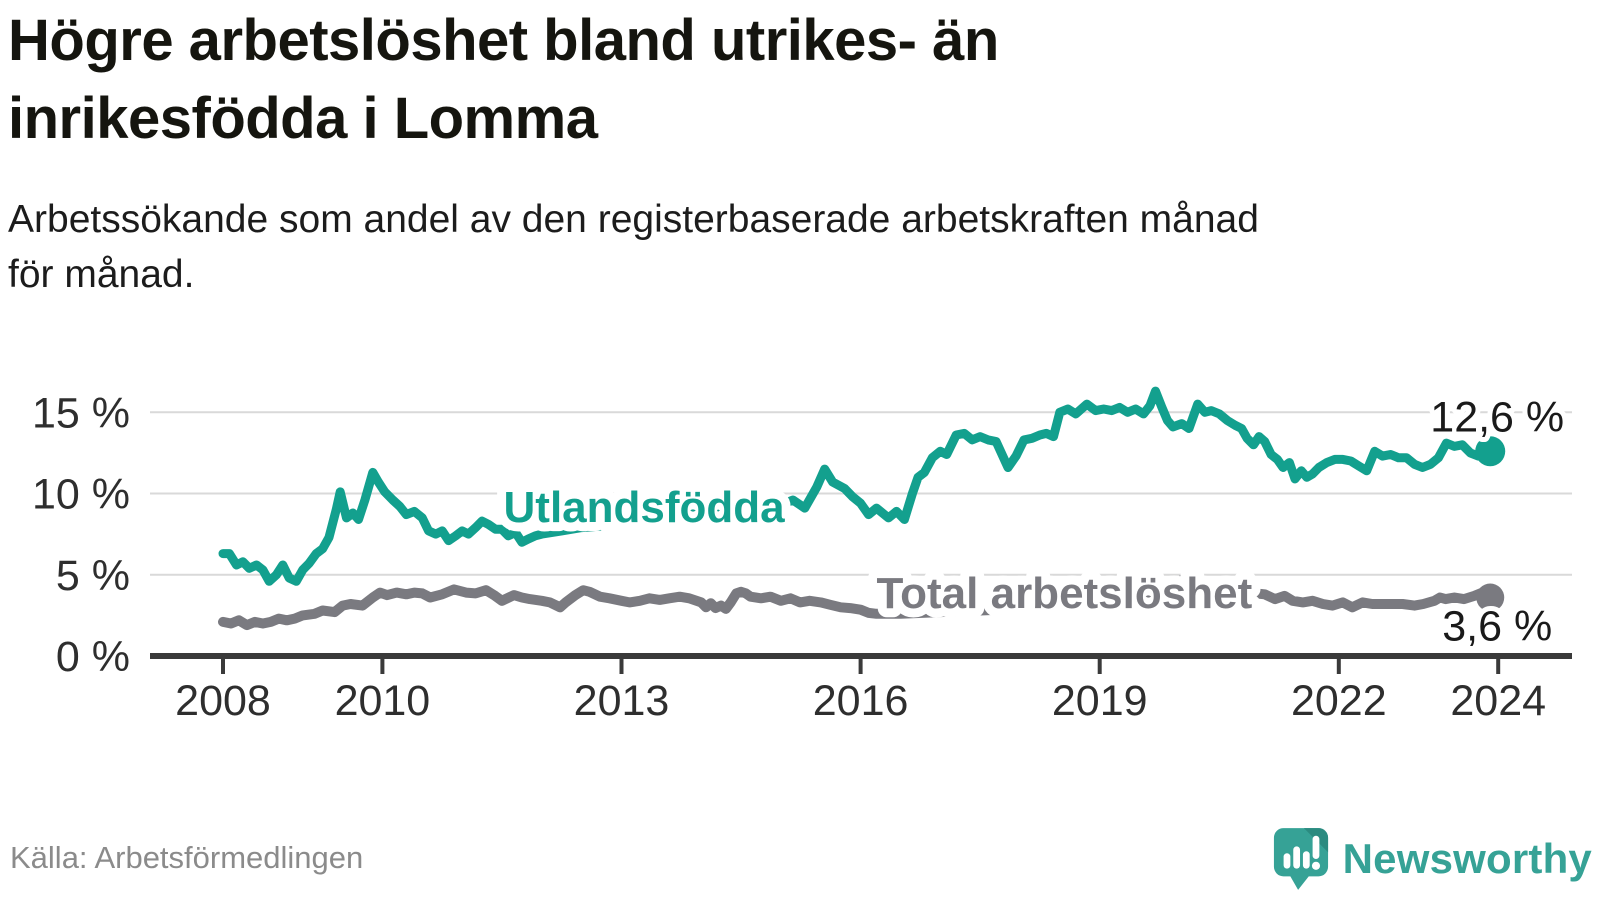  I want to click on newsworthy-logo-text: Newsworthy, so click(1467, 858).